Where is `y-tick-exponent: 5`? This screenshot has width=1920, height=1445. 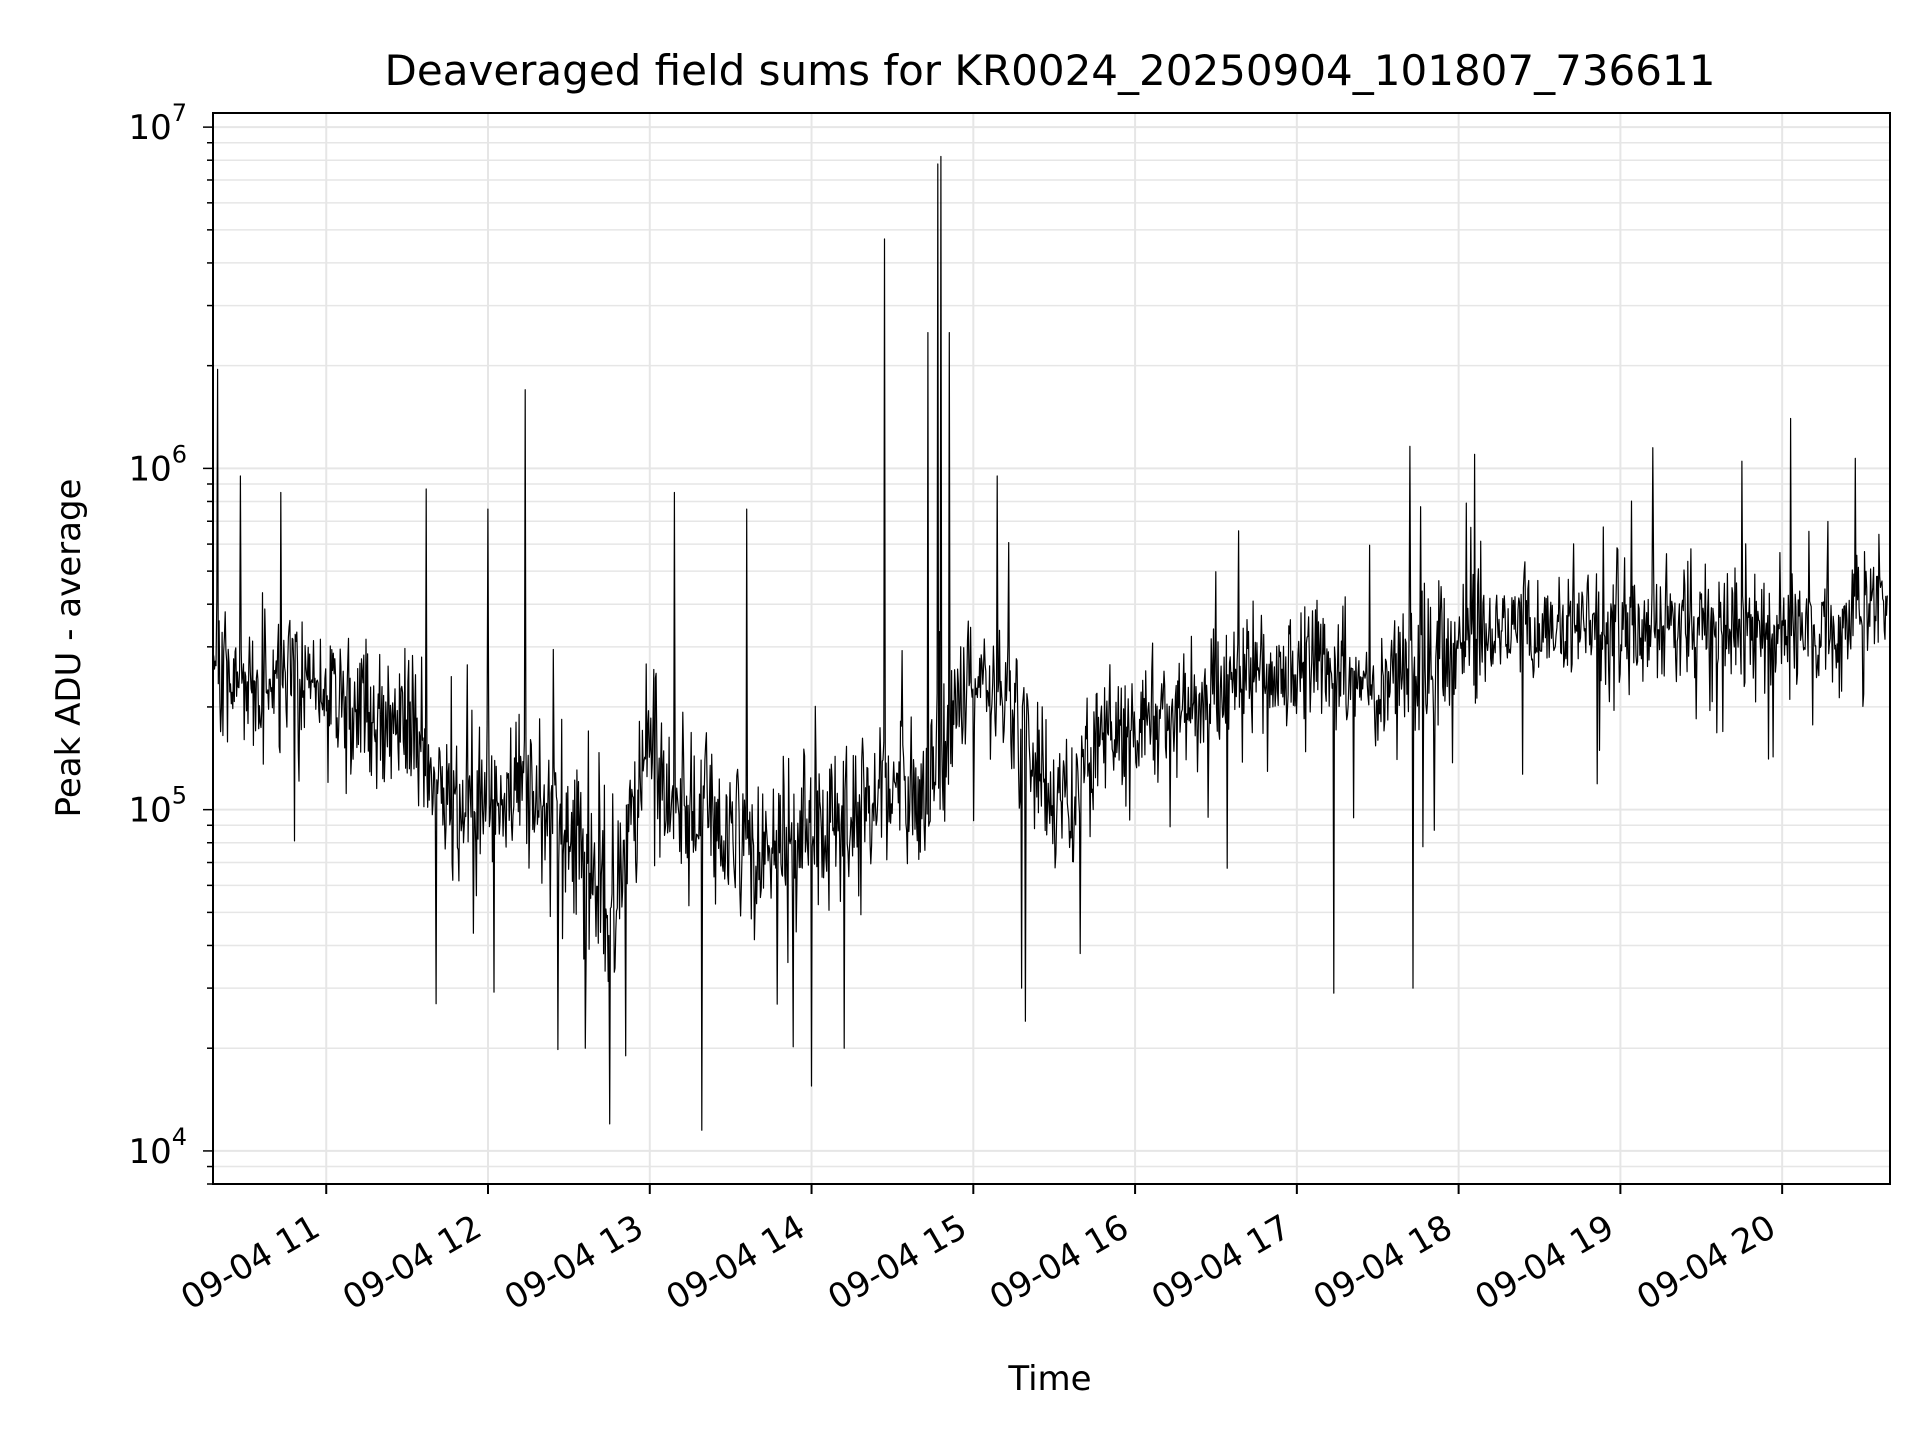
y-tick-exponent: 5 is located at coordinates (179, 796).